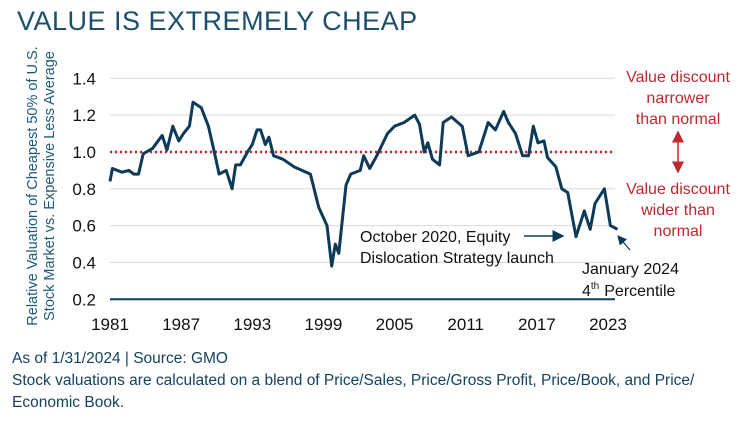  I want to click on annotation-wider: Value discount wider than normal, so click(678, 210).